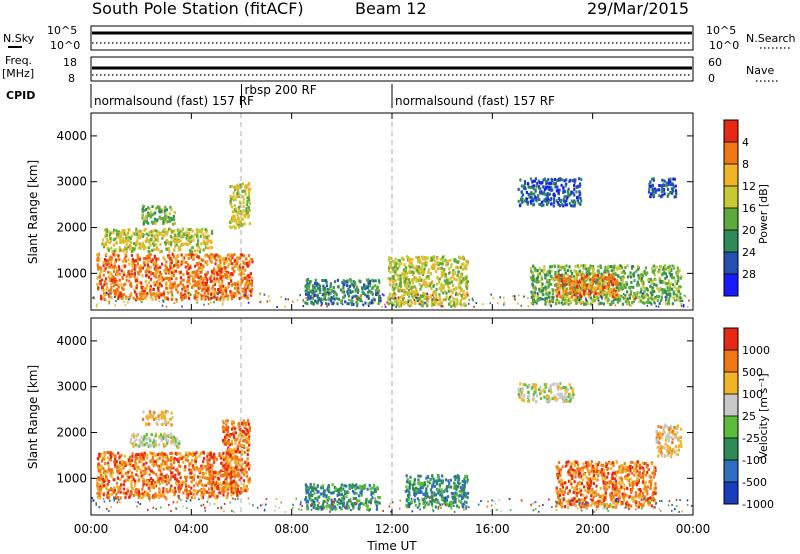  What do you see at coordinates (731, 219) in the screenshot?
I see `colorbar-swatch` at bounding box center [731, 219].